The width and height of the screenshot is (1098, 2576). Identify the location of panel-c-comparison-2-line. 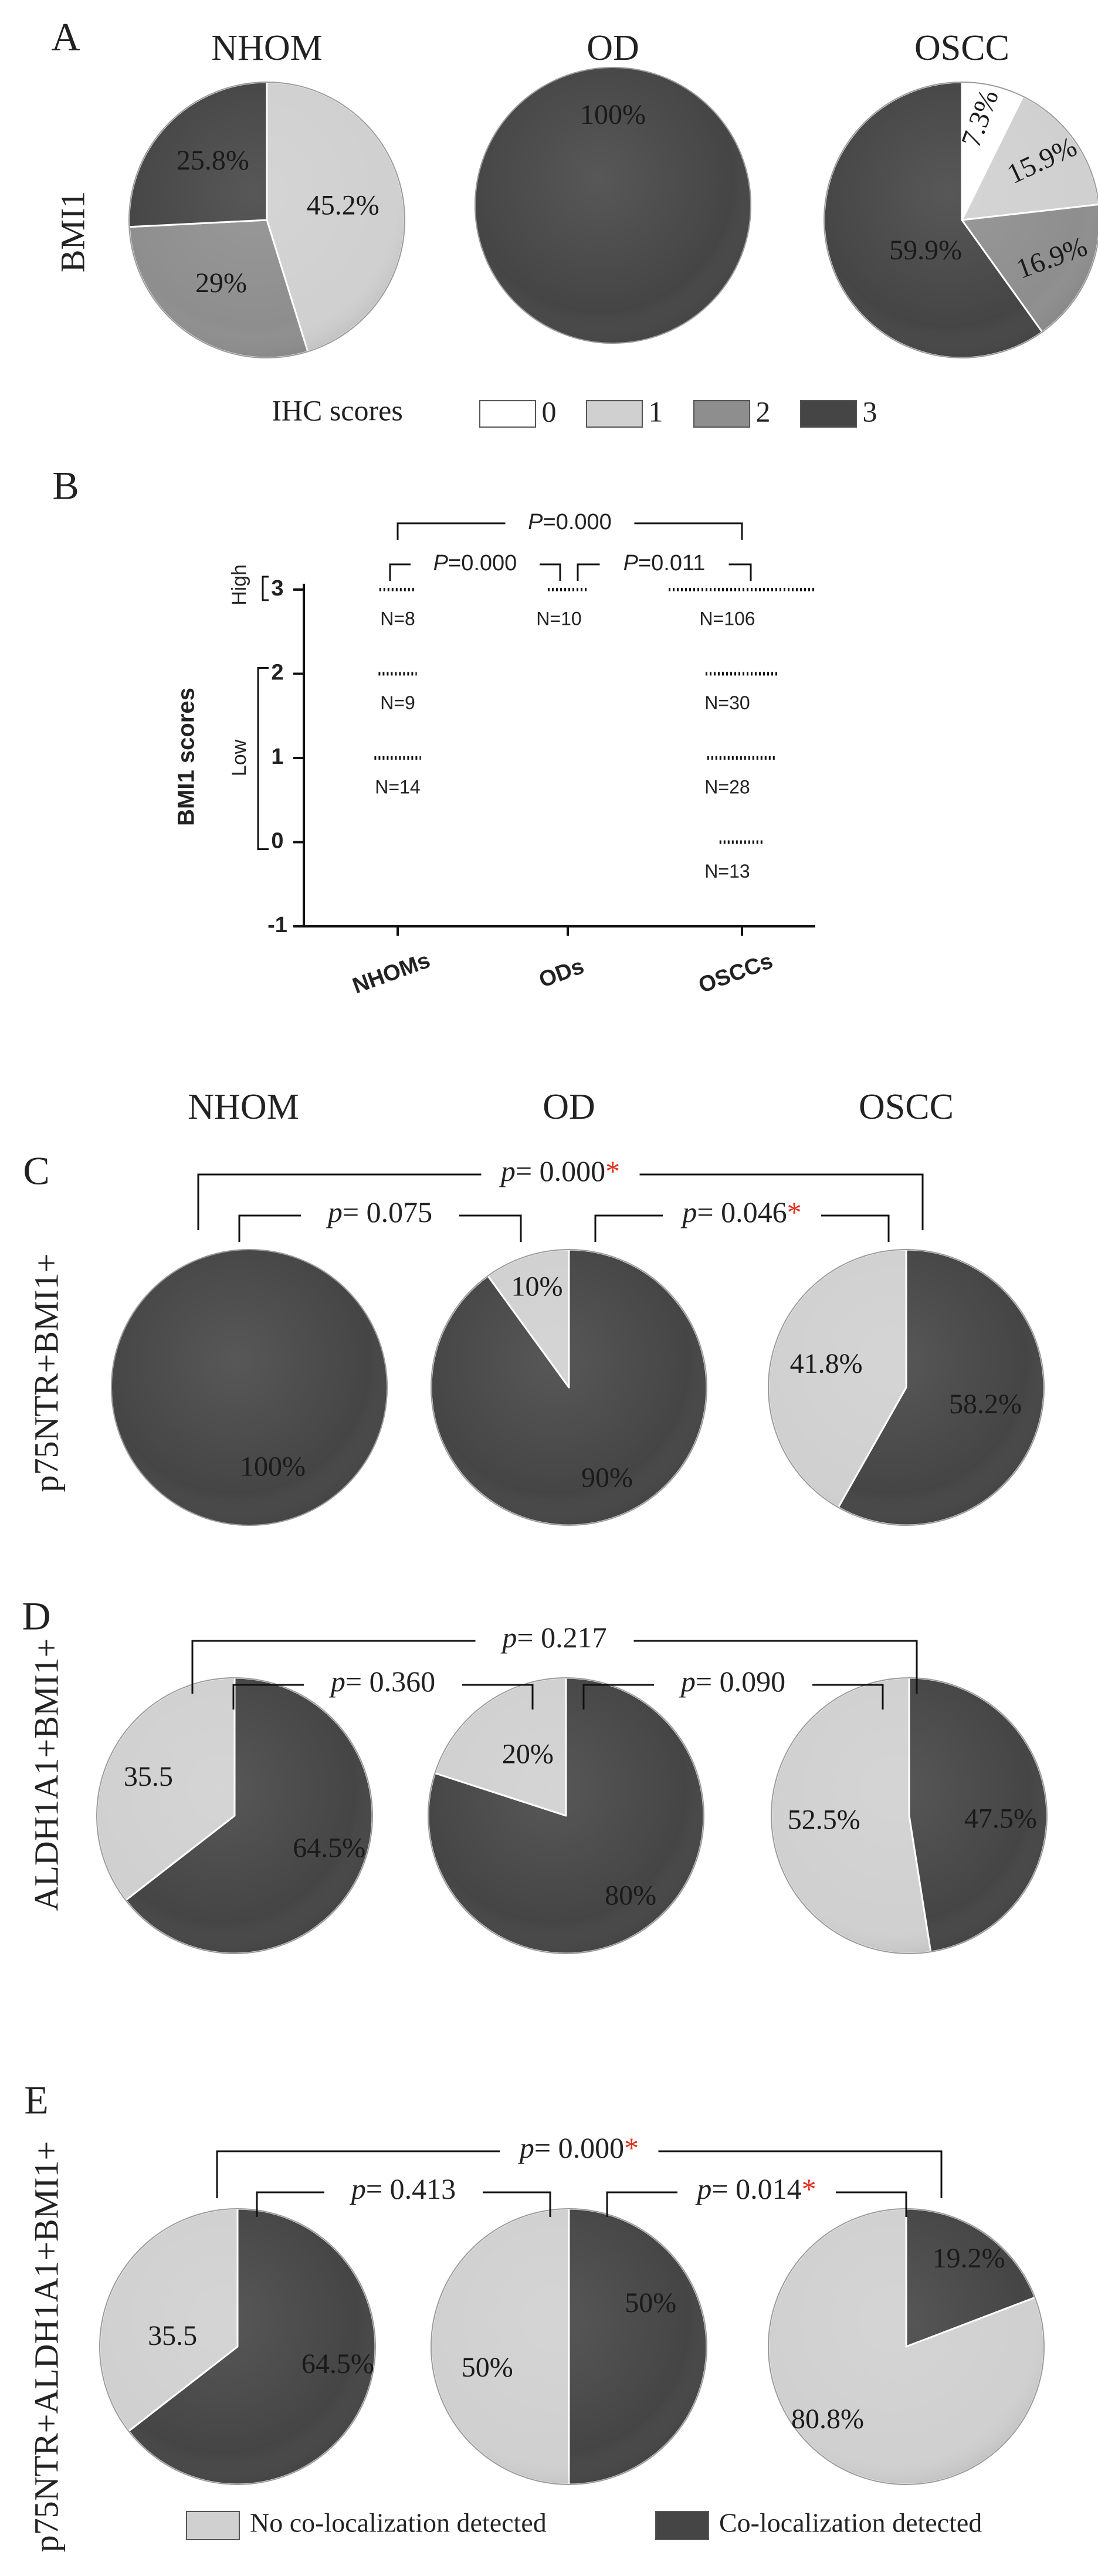
(742, 1228).